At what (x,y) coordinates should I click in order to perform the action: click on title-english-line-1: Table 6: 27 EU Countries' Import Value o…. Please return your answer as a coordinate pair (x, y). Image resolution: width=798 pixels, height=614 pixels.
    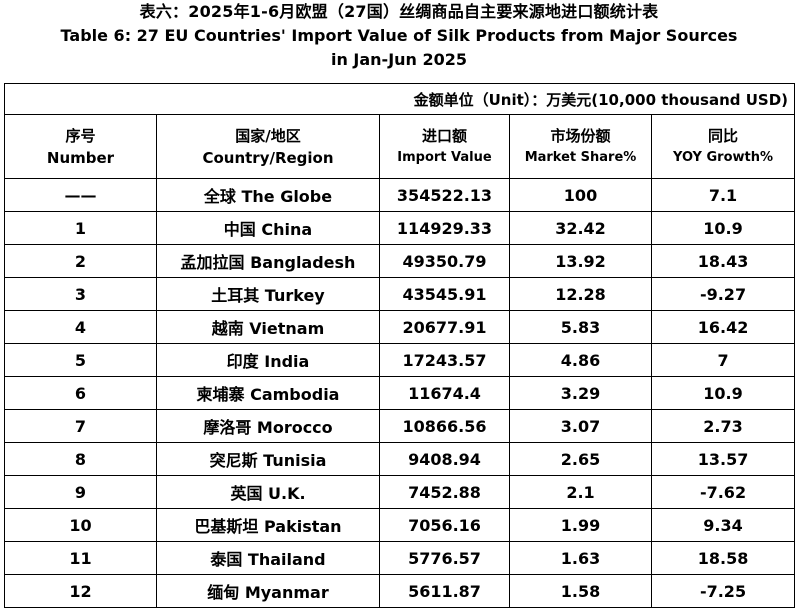
    Looking at the image, I should click on (399, 35).